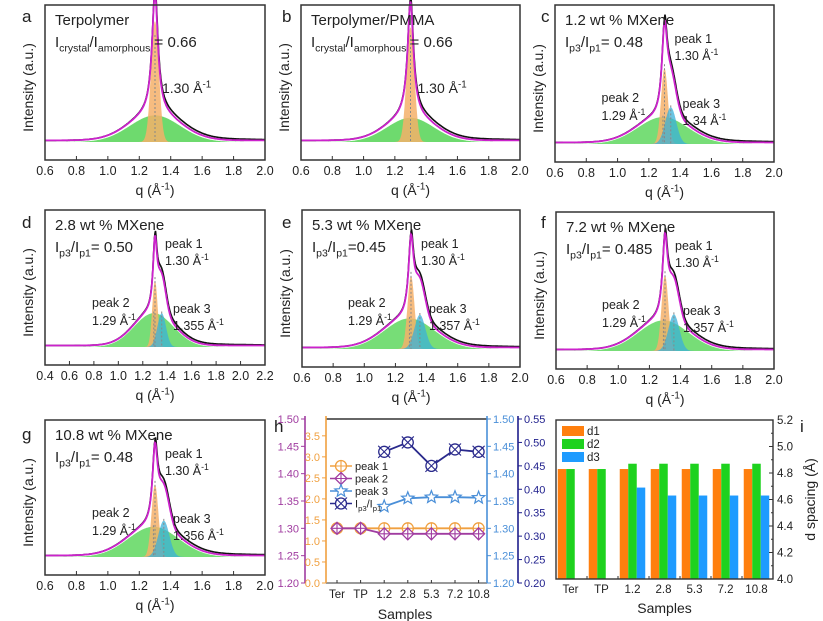 The image size is (823, 621). I want to click on legend-label: Ip3/Ip1, so click(368, 506).